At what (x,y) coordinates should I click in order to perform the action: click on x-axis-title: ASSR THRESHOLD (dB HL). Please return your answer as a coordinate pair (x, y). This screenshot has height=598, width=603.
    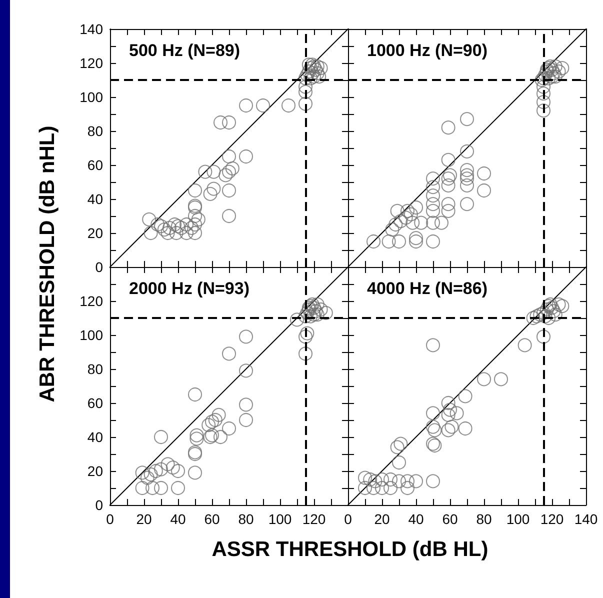
    Looking at the image, I should click on (350, 550).